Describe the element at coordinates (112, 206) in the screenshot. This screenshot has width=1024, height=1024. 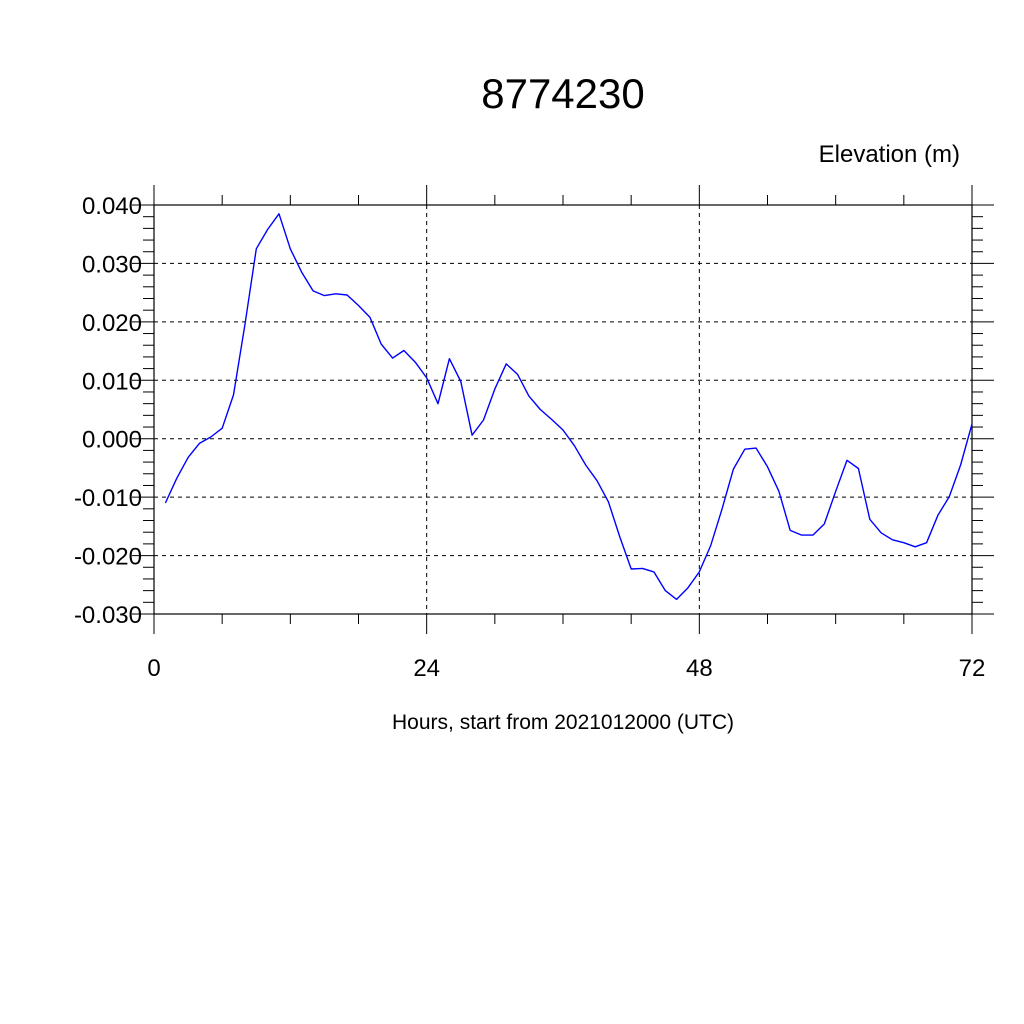
I see `y-tick-label: 0.040` at that location.